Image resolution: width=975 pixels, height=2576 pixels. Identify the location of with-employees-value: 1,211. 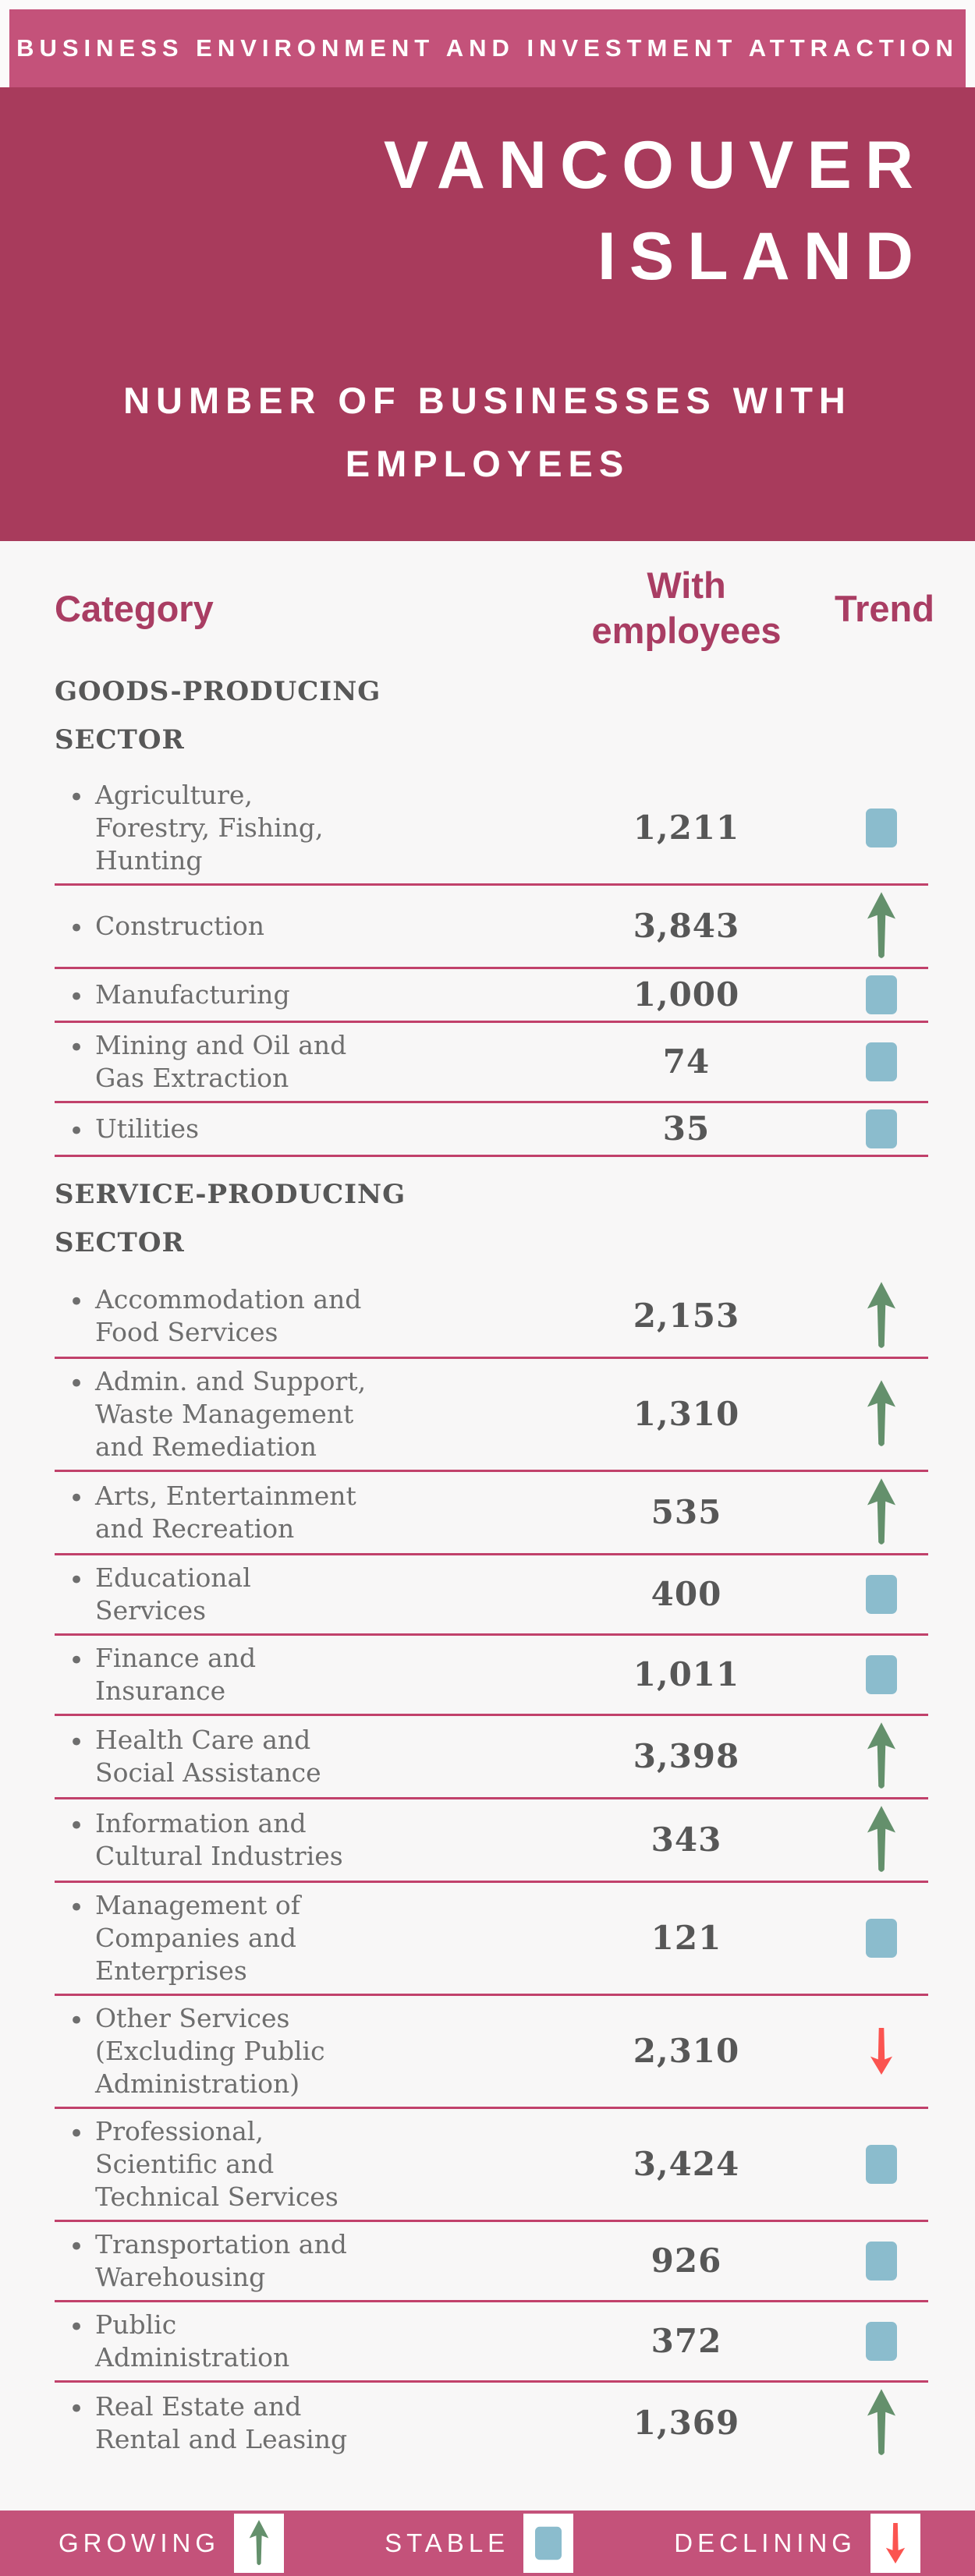
(687, 828).